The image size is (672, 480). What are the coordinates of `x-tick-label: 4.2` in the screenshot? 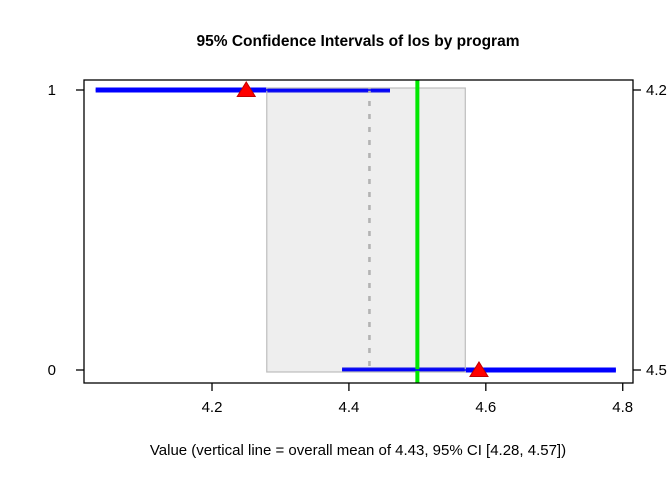 It's located at (212, 407).